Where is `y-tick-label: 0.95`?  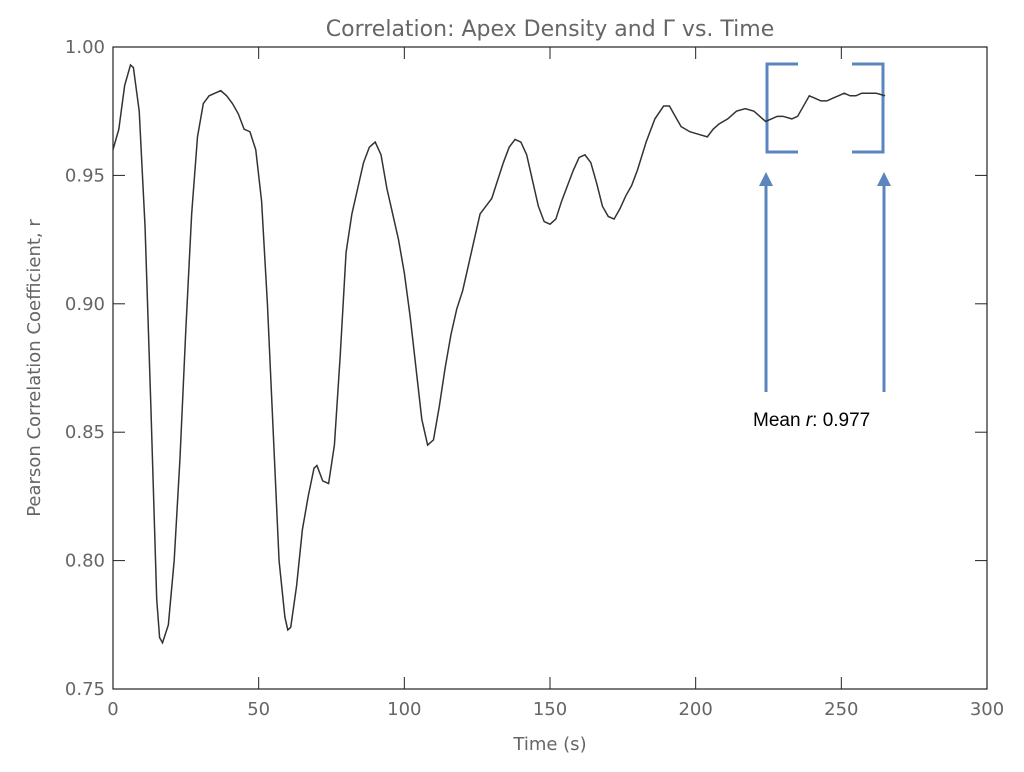
y-tick-label: 0.95 is located at coordinates (85, 175).